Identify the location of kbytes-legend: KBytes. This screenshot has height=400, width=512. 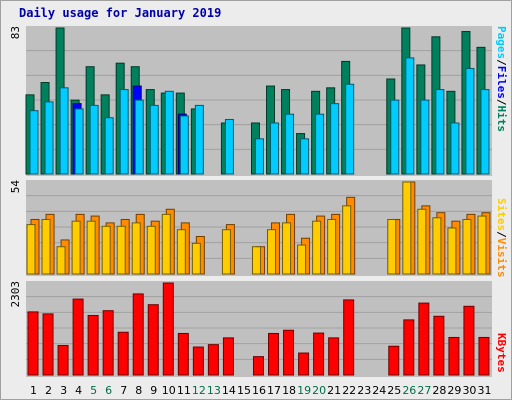
(501, 353).